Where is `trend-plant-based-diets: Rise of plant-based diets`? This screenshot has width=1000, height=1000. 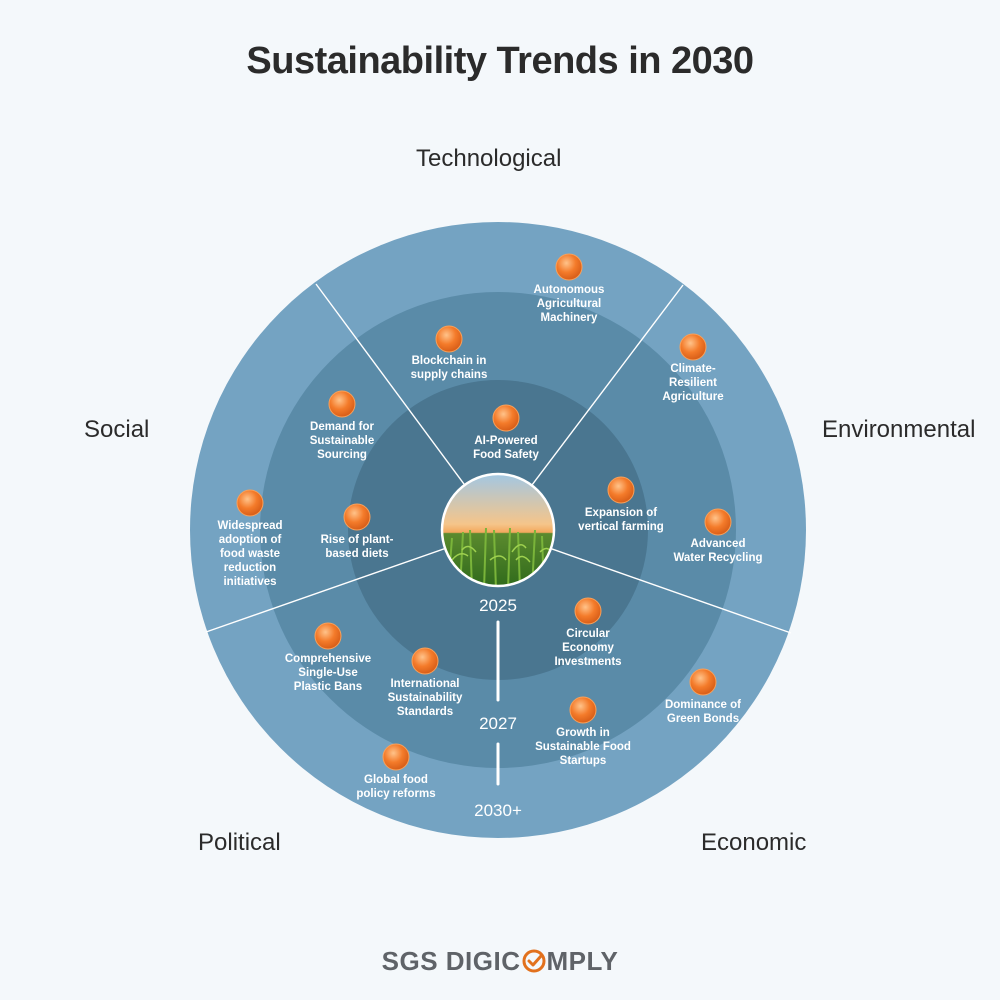 trend-plant-based-diets: Rise of plant-based diets is located at coordinates (357, 531).